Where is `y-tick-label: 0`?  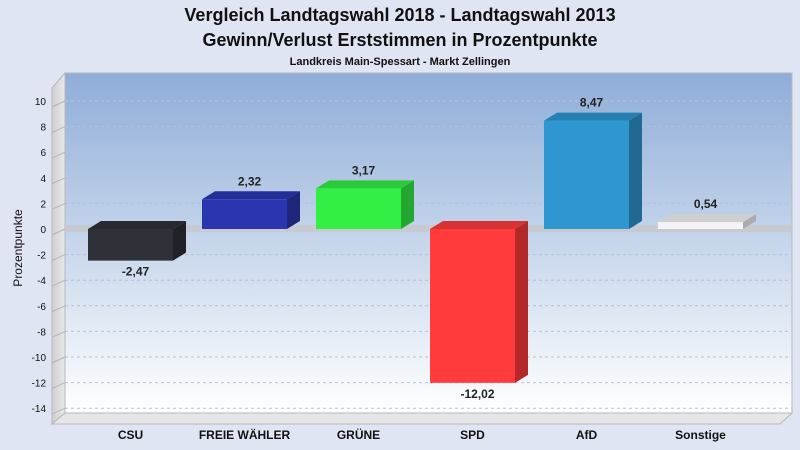 y-tick-label: 0 is located at coordinates (43, 230).